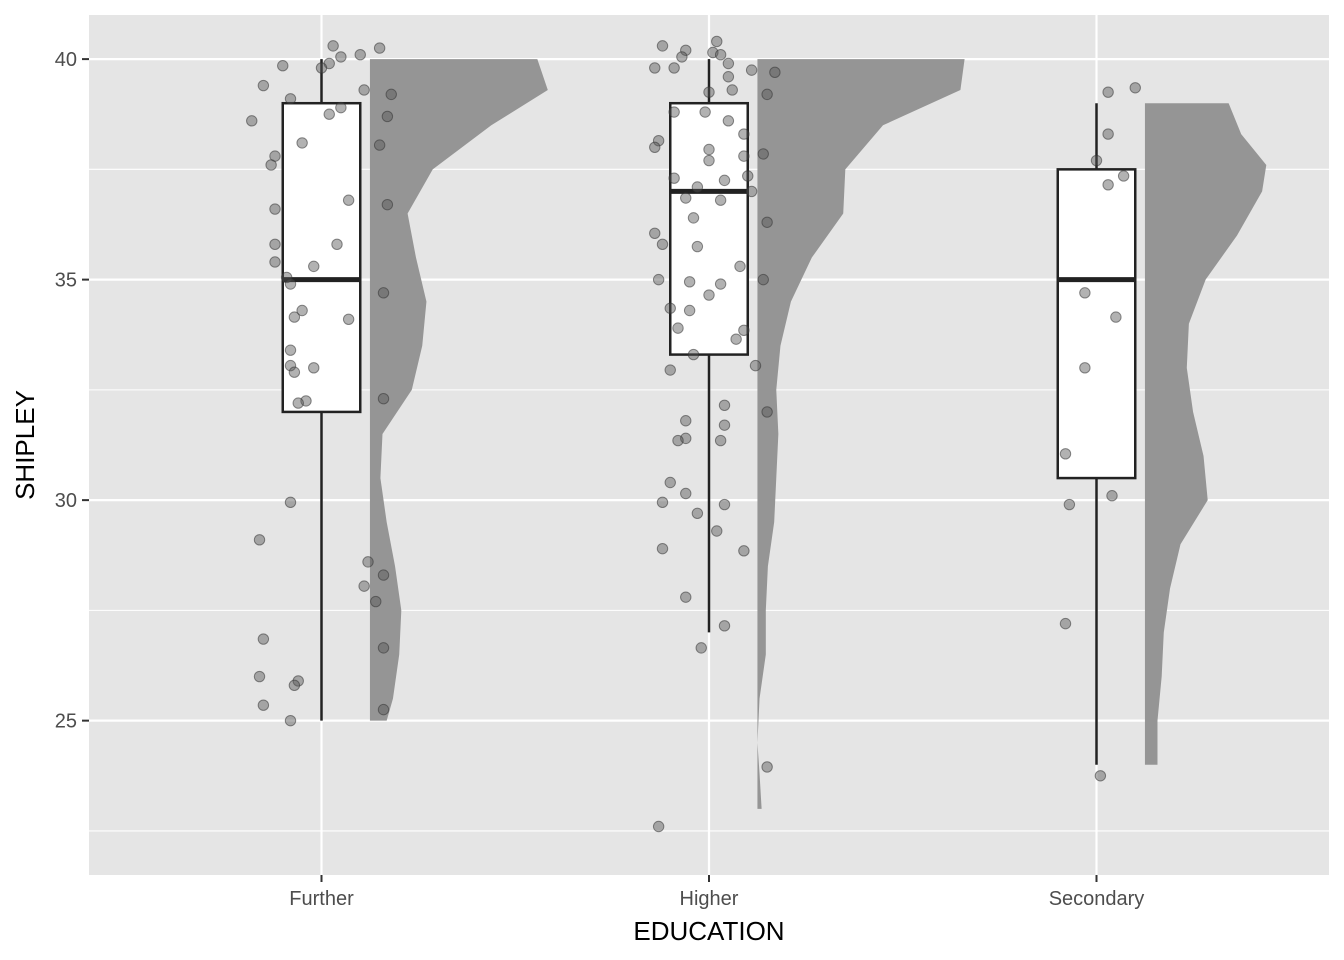 This screenshot has width=1344, height=960. I want to click on y-tick-label: 35, so click(66, 281).